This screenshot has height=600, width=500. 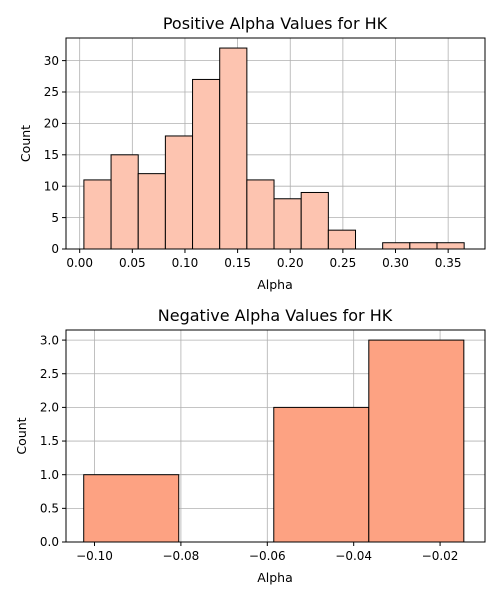 I want to click on x-tick-label: 0.20, so click(x=290, y=263).